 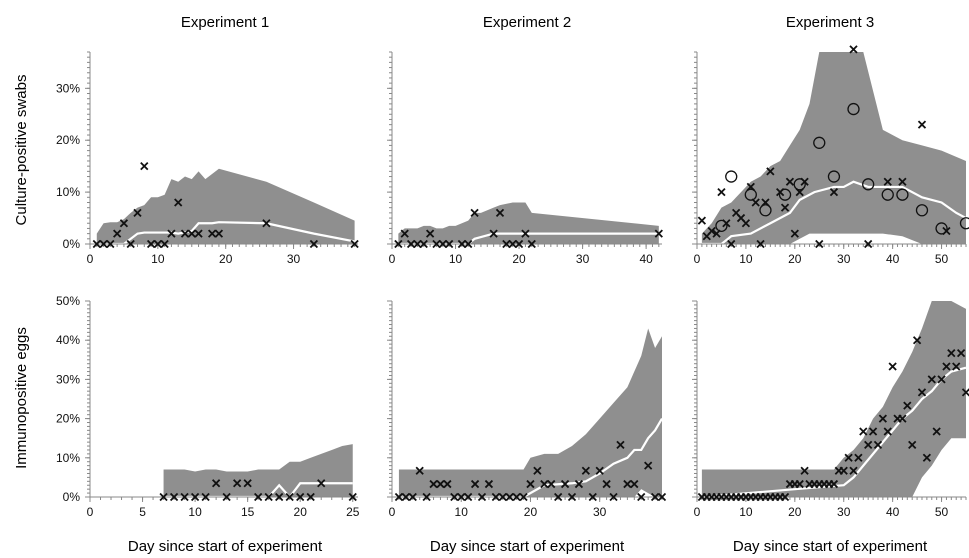 What do you see at coordinates (72, 244) in the screenshot?
I see `y-tick-label: 0%` at bounding box center [72, 244].